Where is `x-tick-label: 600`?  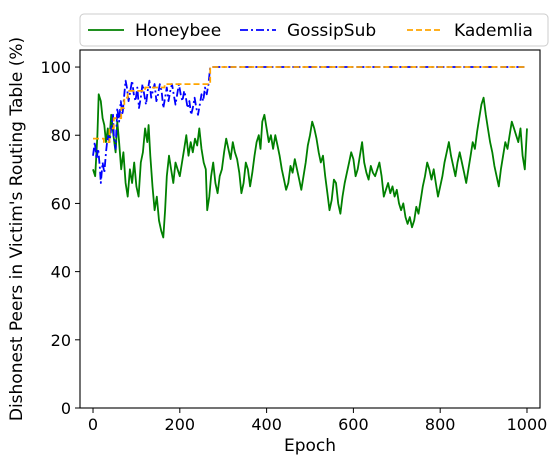 x-tick-label: 600 is located at coordinates (353, 424).